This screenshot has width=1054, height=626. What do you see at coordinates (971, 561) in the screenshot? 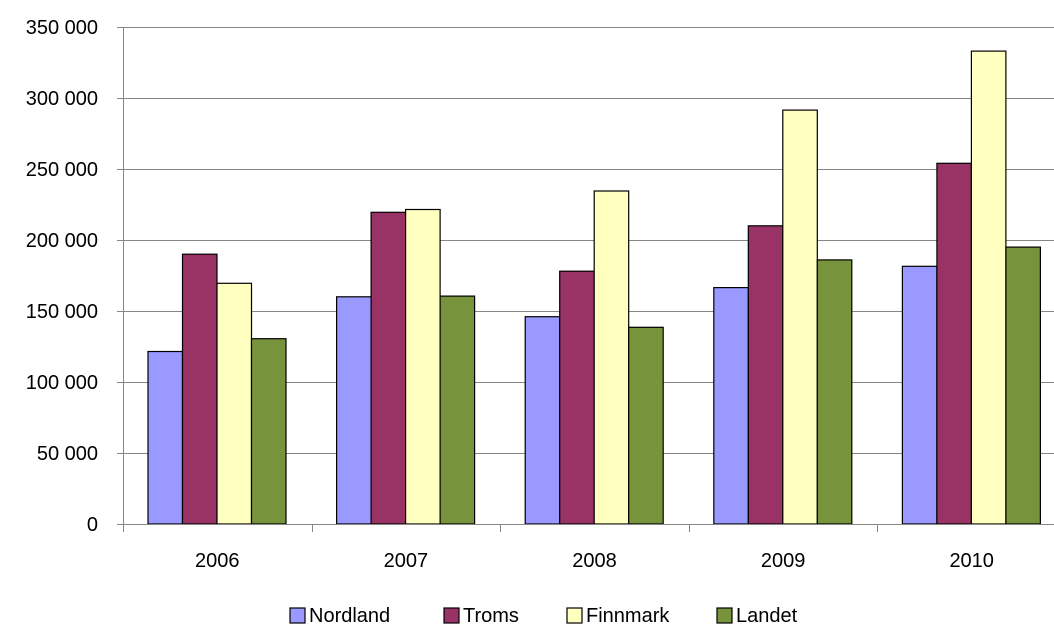
I see `x-tick-label: 2010` at bounding box center [971, 561].